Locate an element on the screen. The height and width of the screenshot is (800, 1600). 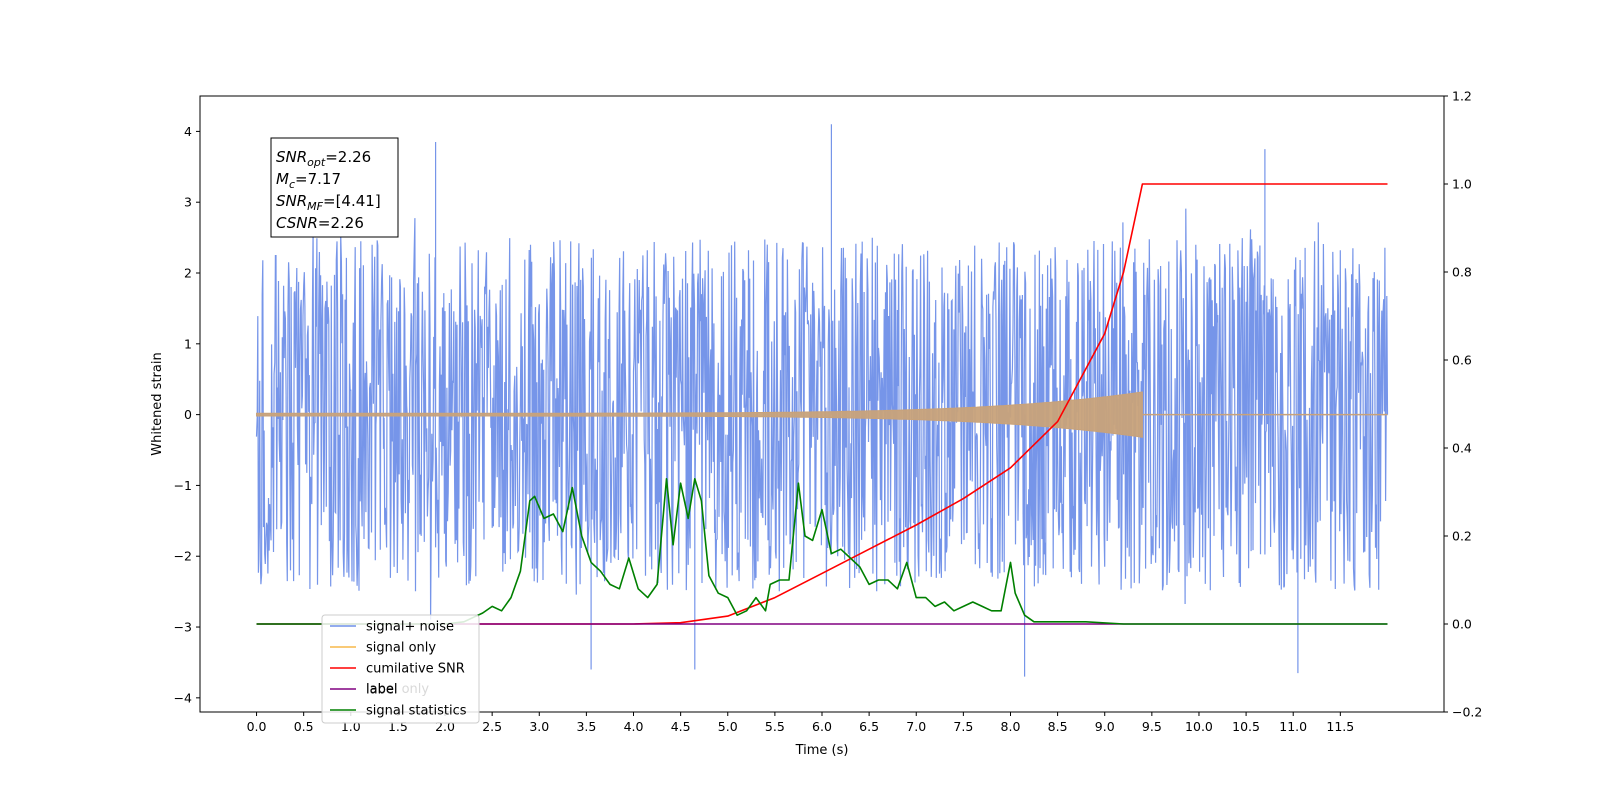
x-tick-label: 8.0 is located at coordinates (1011, 726).